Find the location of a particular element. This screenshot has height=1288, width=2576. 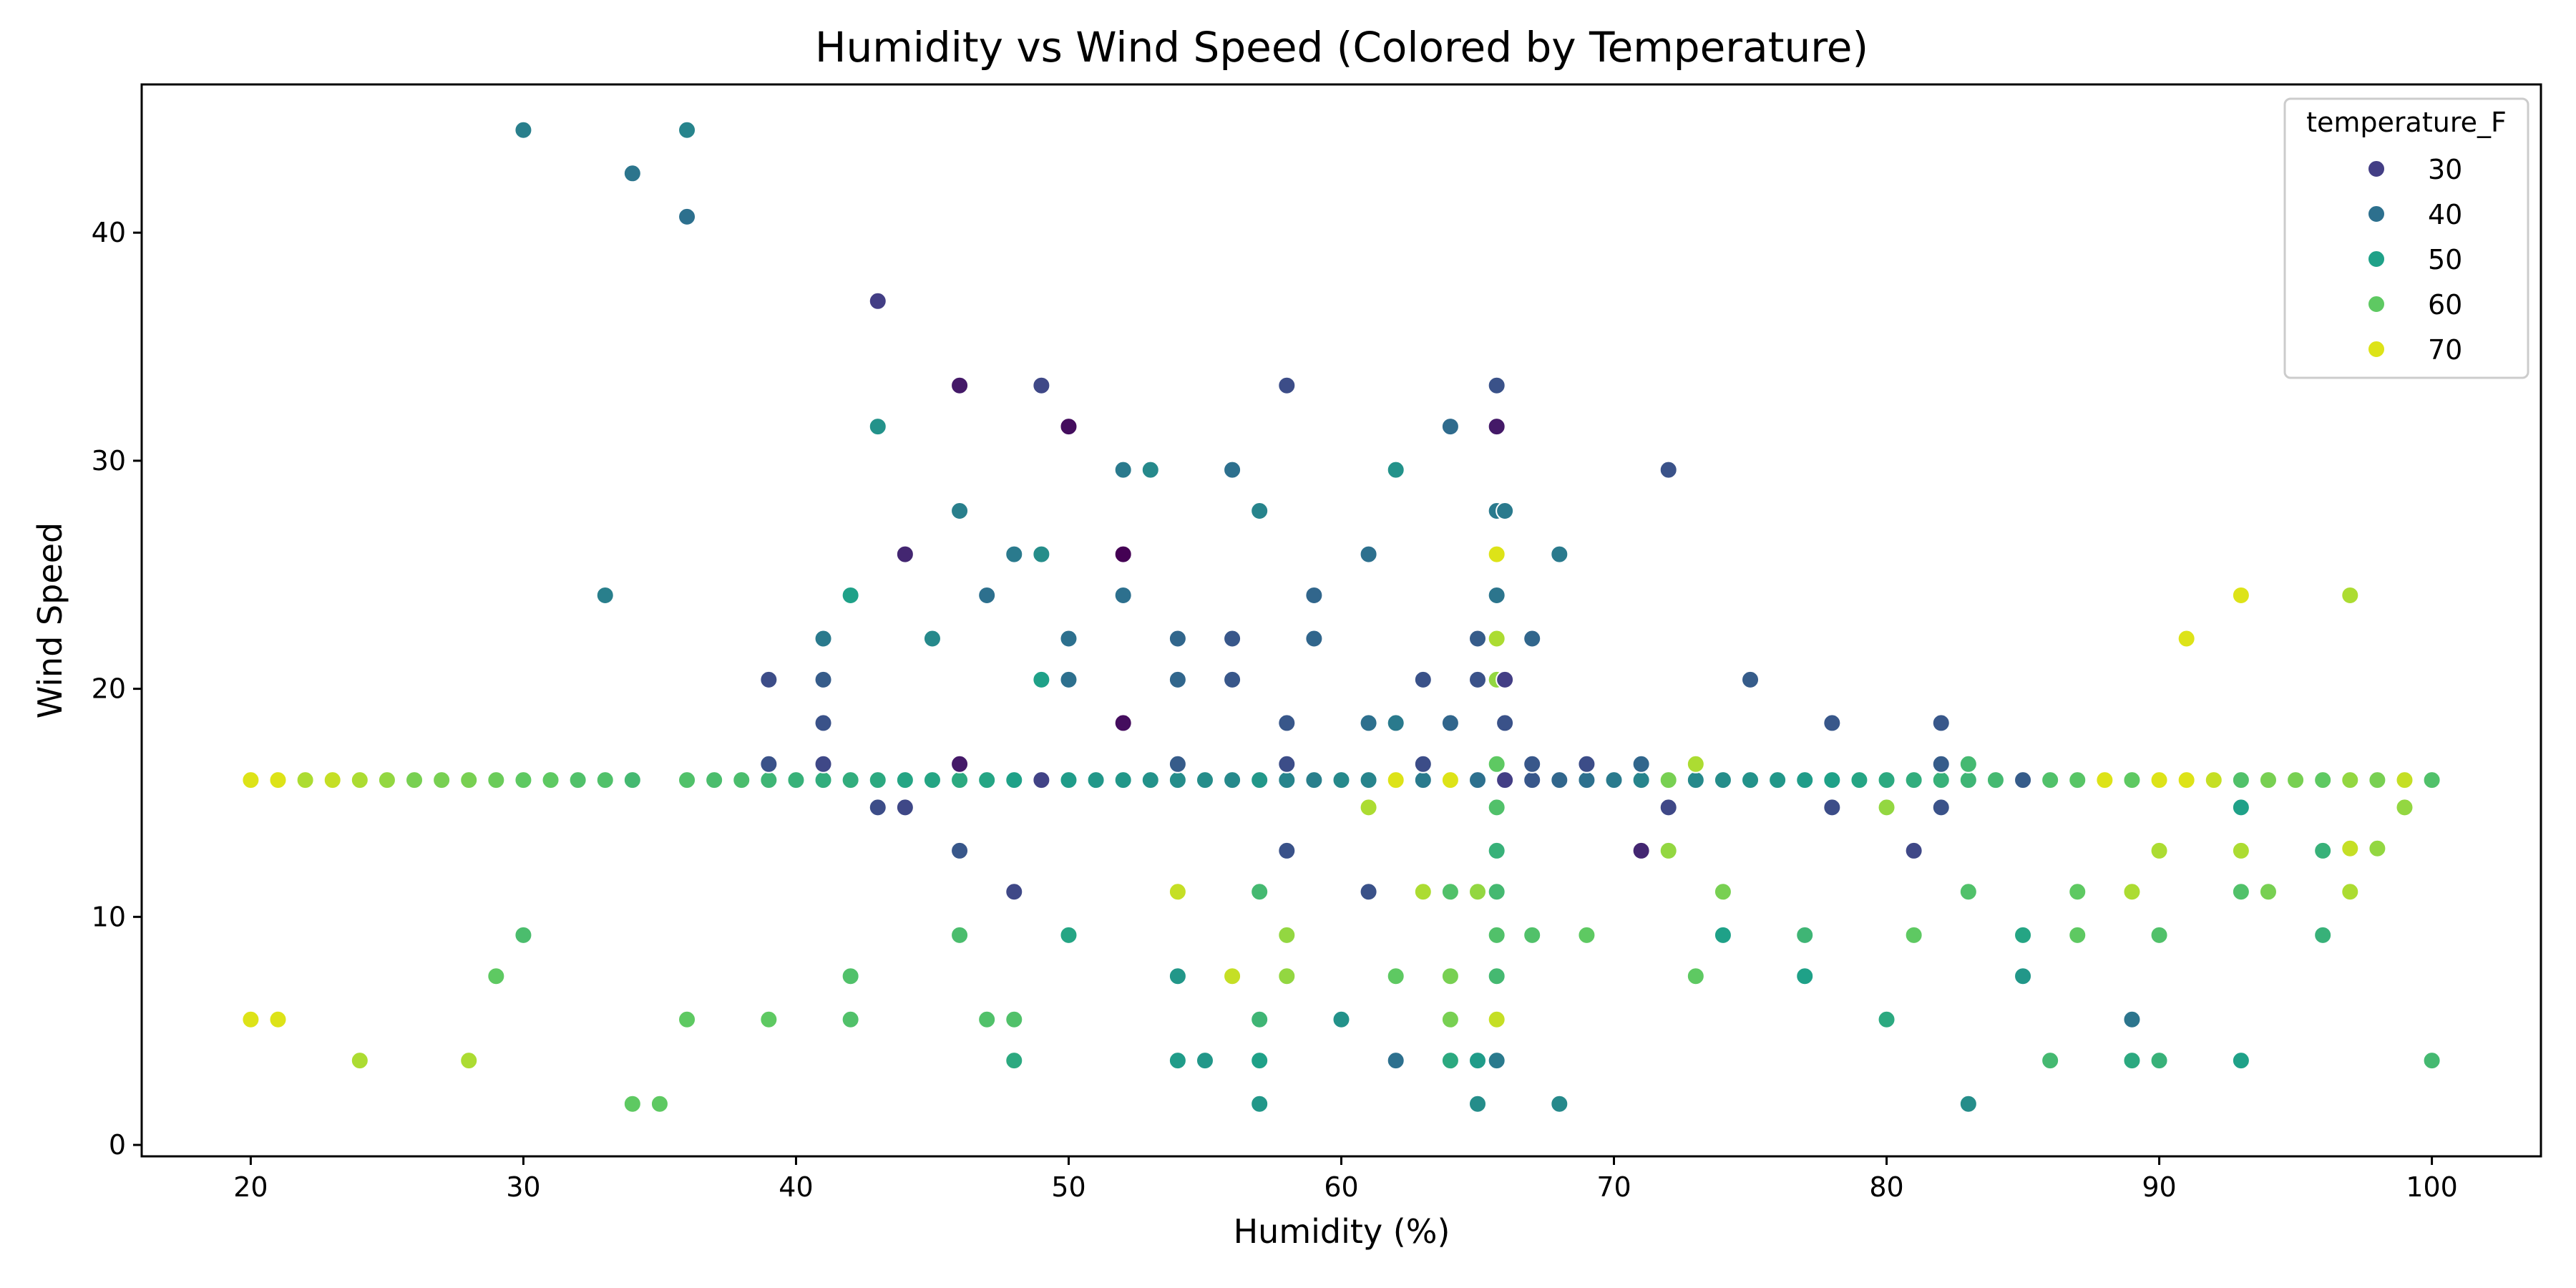

y-axis: 0 10 20 30 40 is located at coordinates (117, 689).